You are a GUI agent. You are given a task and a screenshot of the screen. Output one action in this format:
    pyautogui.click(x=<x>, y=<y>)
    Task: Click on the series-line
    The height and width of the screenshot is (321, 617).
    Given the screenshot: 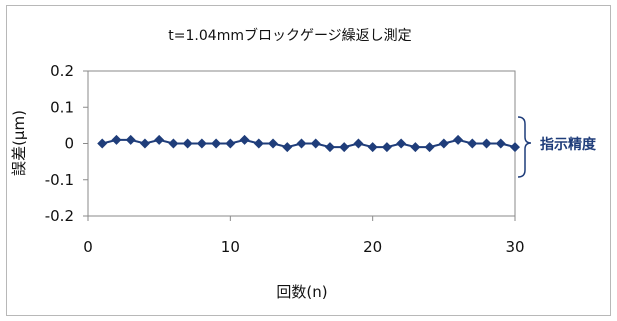 What is the action you would take?
    pyautogui.click(x=308, y=143)
    